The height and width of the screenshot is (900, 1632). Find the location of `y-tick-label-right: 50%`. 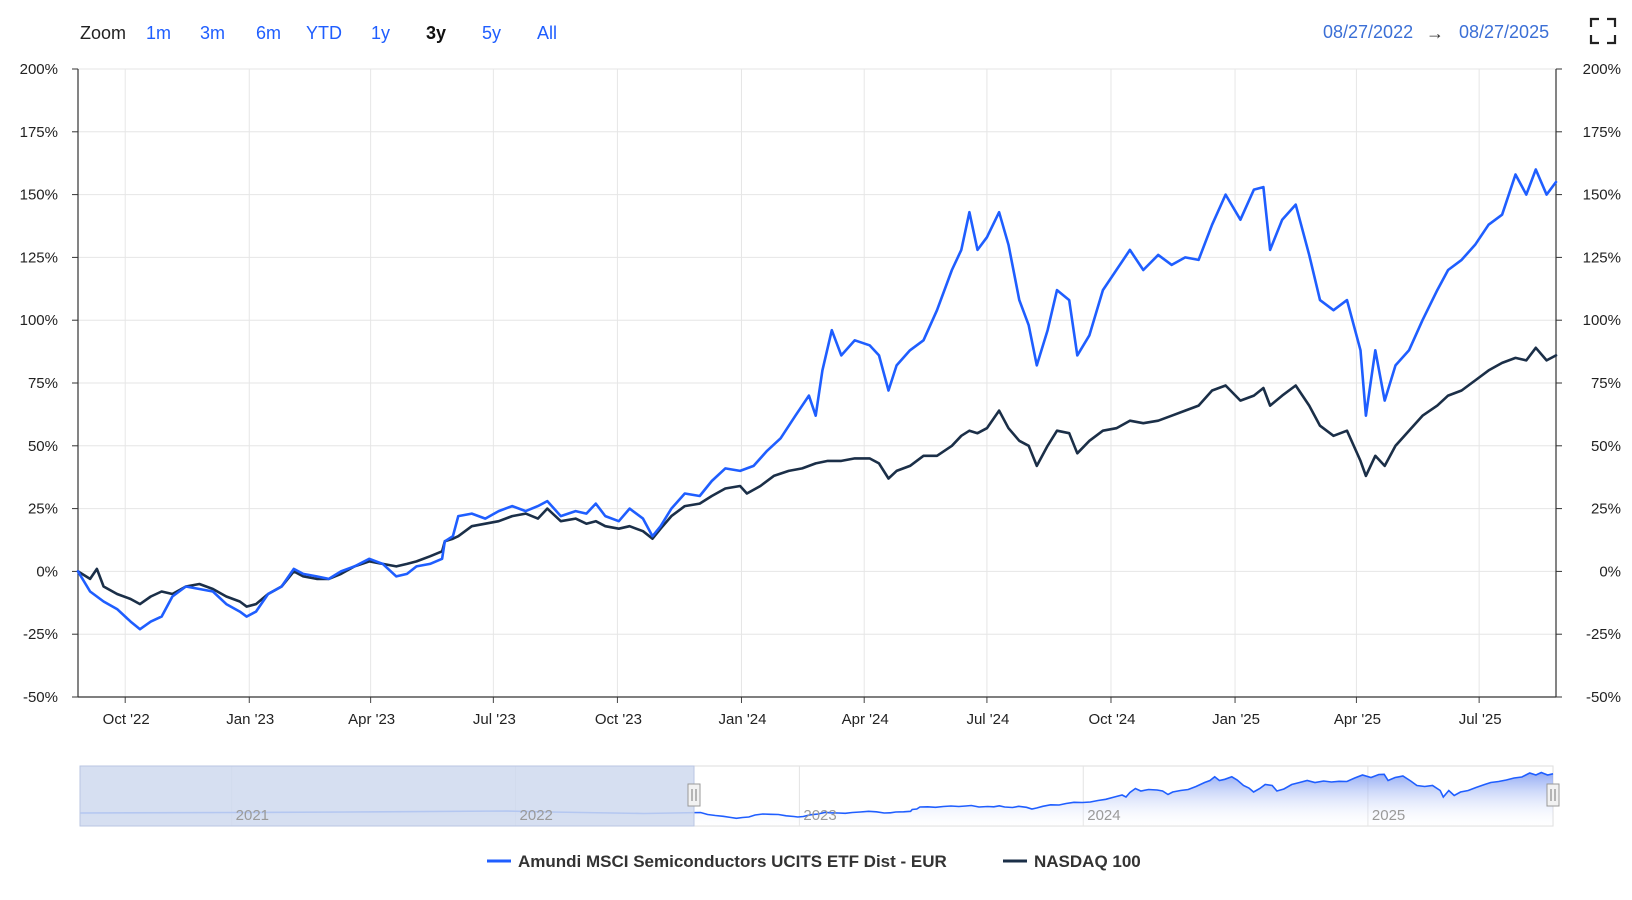

y-tick-label-right: 50% is located at coordinates (1606, 446).